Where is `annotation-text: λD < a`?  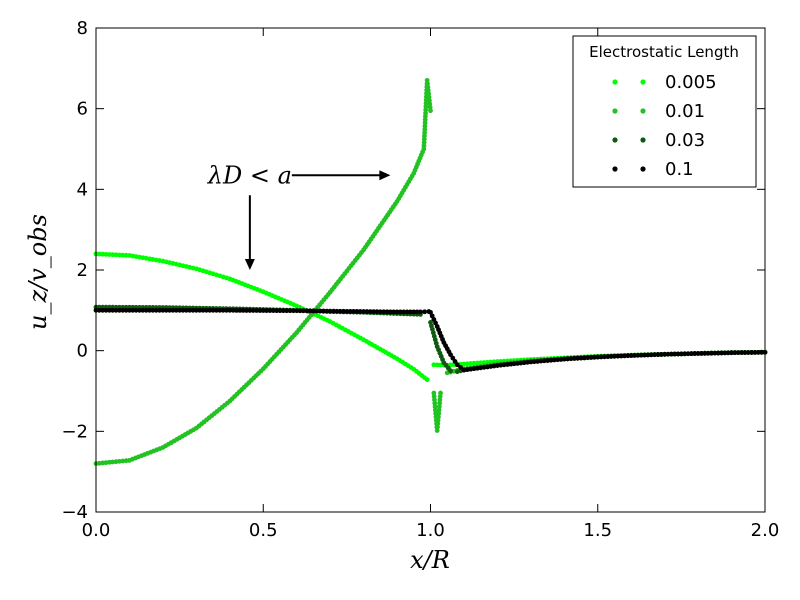
annotation-text: λD < a is located at coordinates (249, 175).